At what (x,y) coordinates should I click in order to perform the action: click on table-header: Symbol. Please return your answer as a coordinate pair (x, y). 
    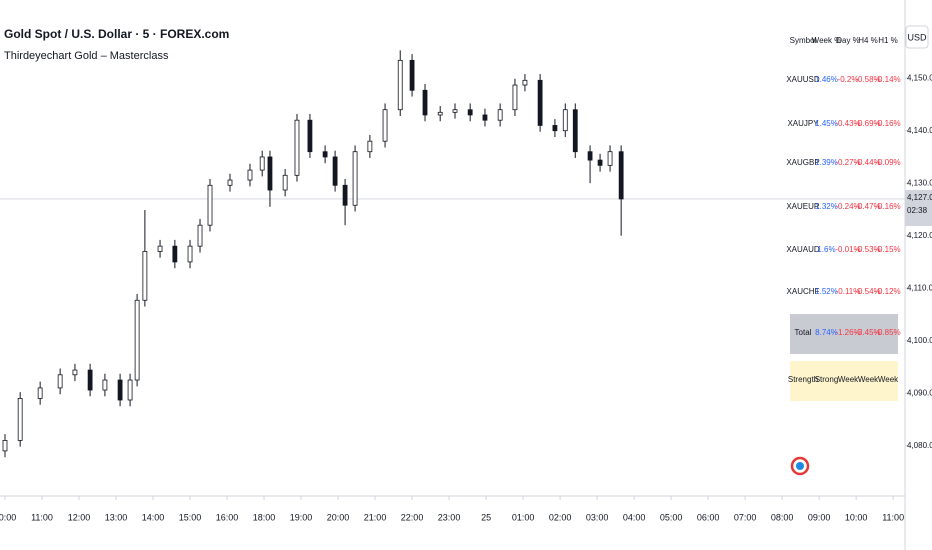
    Looking at the image, I should click on (803, 40).